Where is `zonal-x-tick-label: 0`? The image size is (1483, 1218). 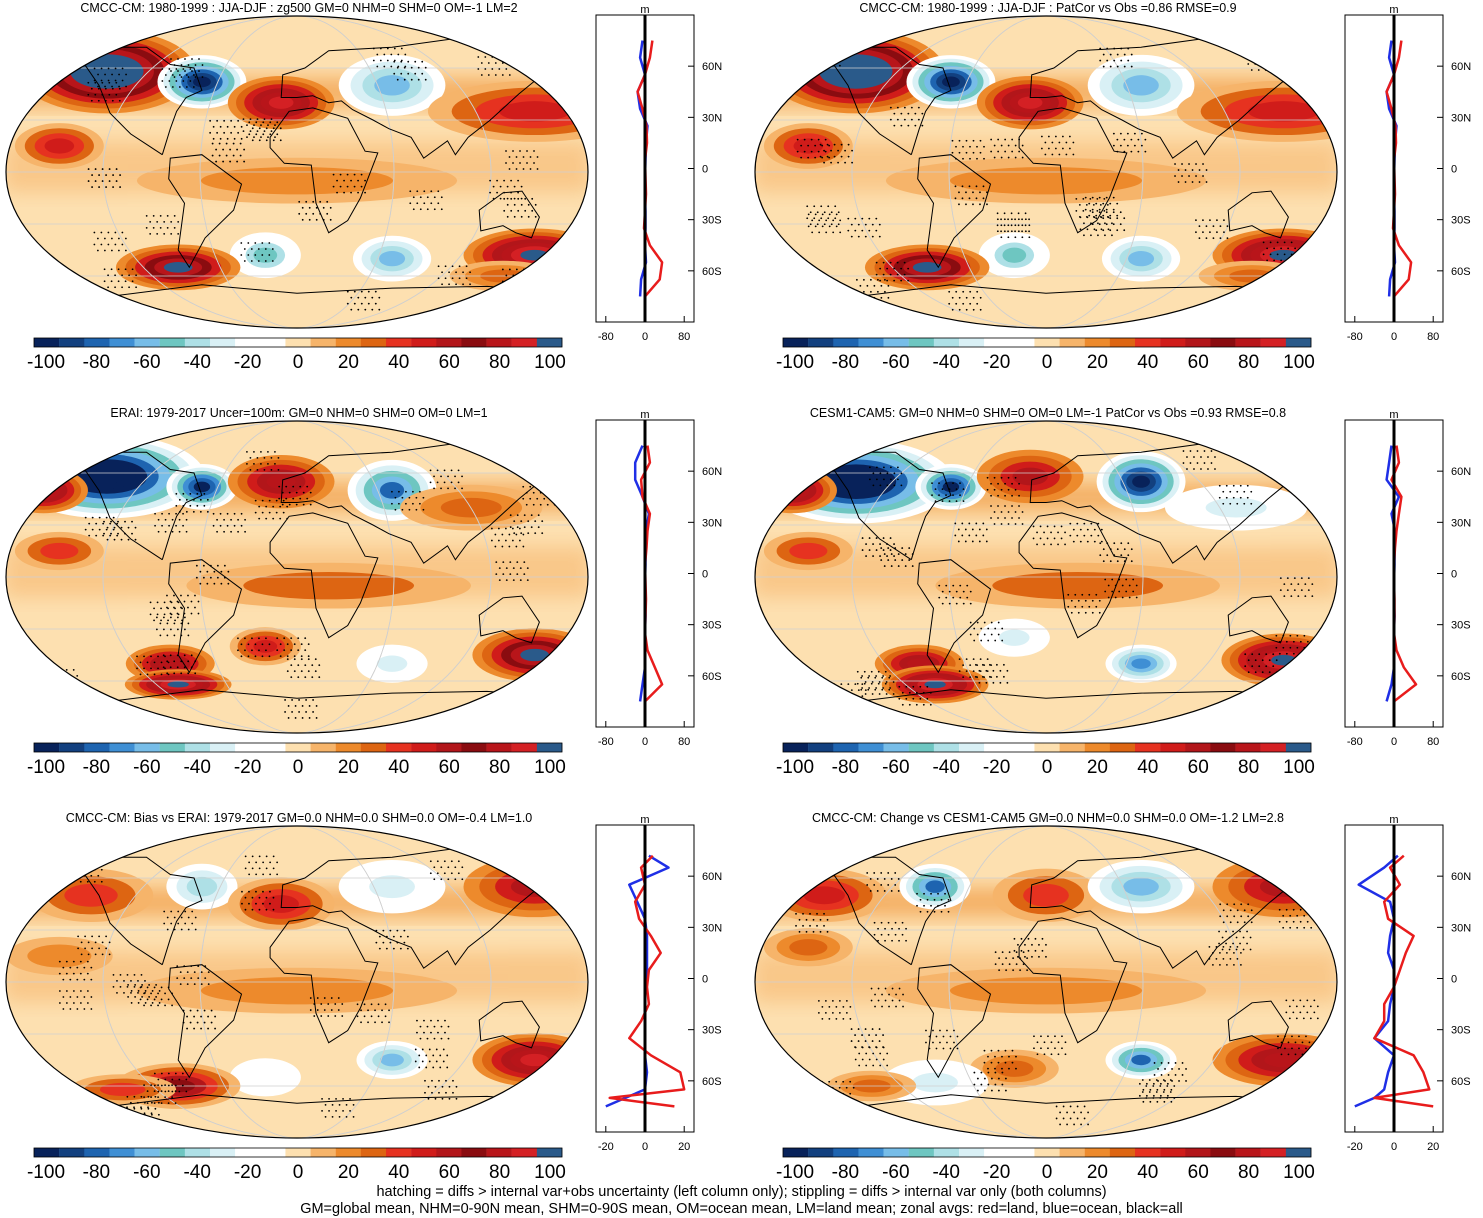 zonal-x-tick-label: 0 is located at coordinates (1394, 337).